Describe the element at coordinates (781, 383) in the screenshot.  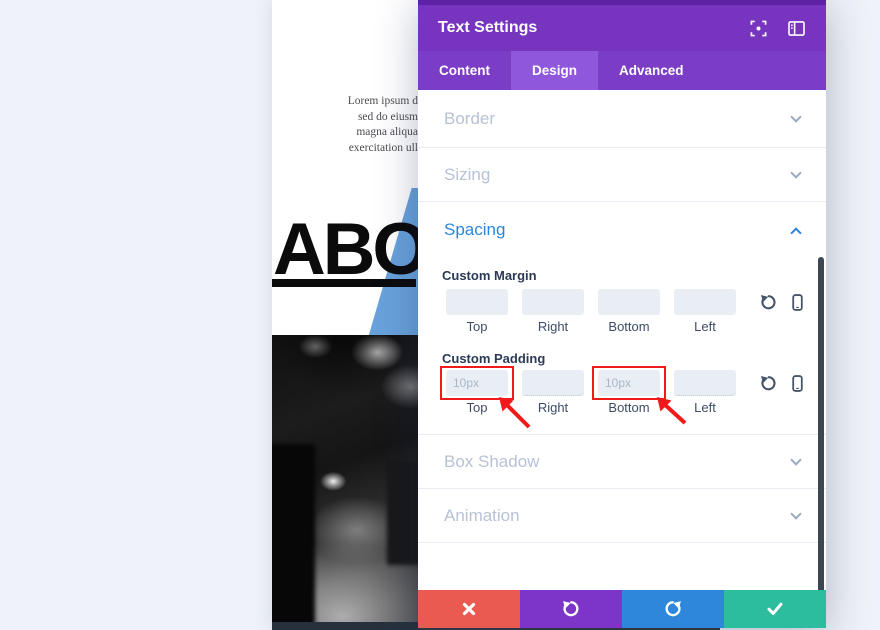
I see `padding-row-icons` at that location.